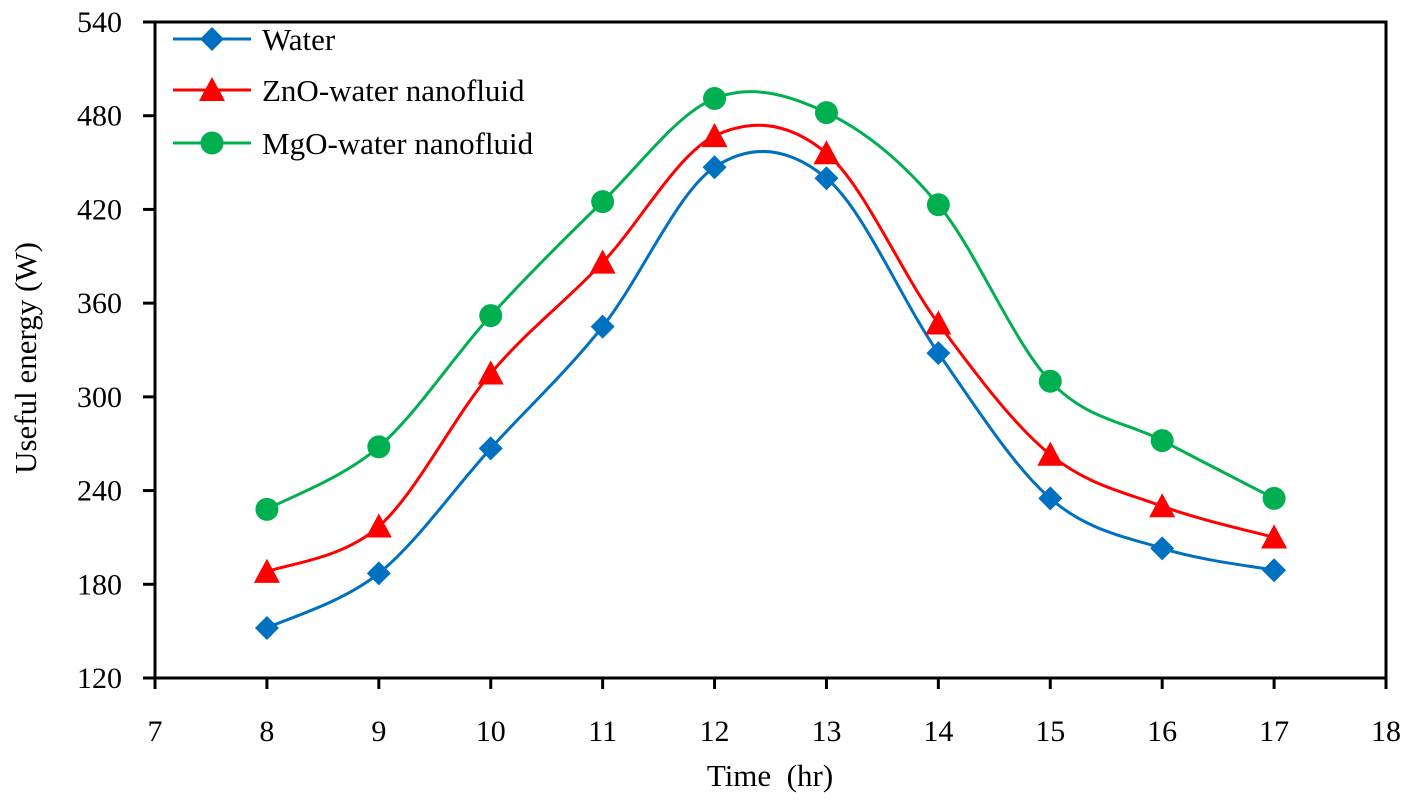  What do you see at coordinates (99, 397) in the screenshot?
I see `y-tick-label: 300` at bounding box center [99, 397].